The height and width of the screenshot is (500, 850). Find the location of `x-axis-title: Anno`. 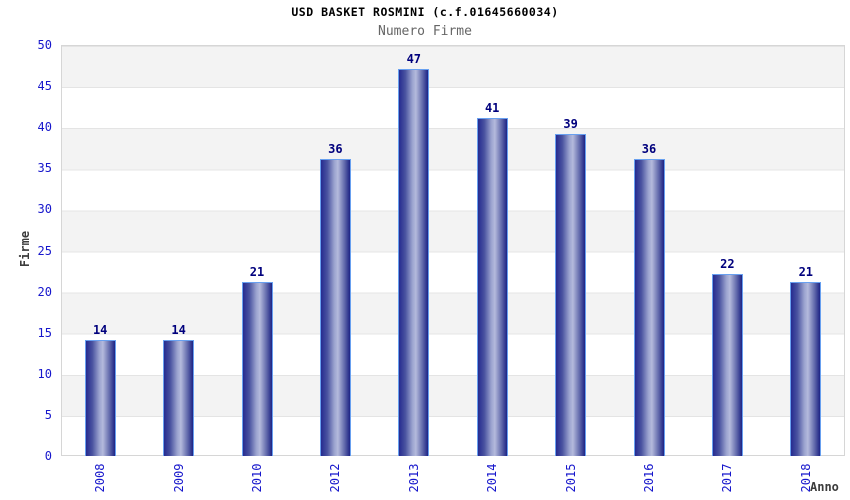

x-axis-title: Anno is located at coordinates (824, 487).